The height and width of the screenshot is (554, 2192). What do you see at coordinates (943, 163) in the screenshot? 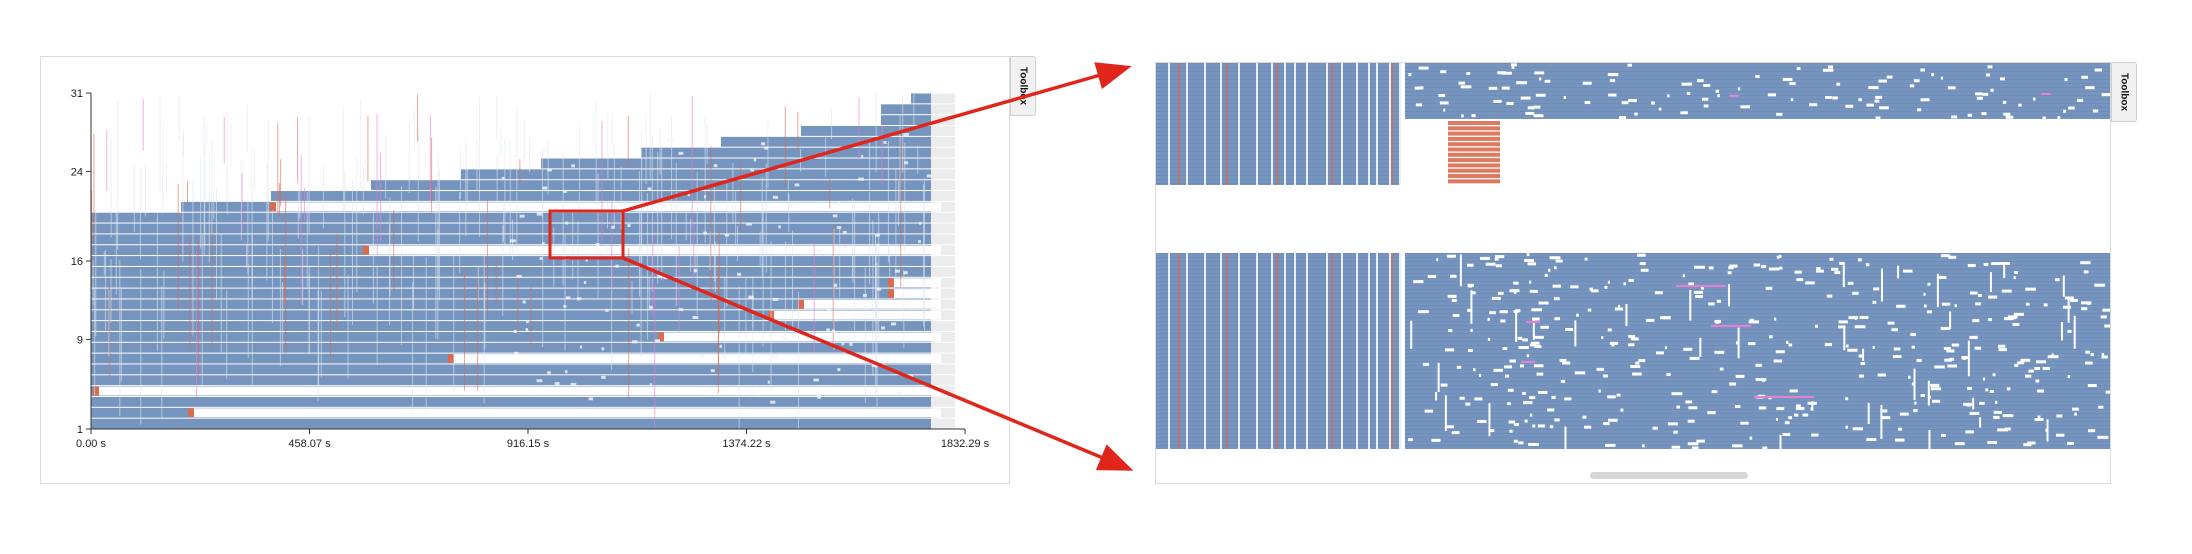
I see `lane-tail` at bounding box center [943, 163].